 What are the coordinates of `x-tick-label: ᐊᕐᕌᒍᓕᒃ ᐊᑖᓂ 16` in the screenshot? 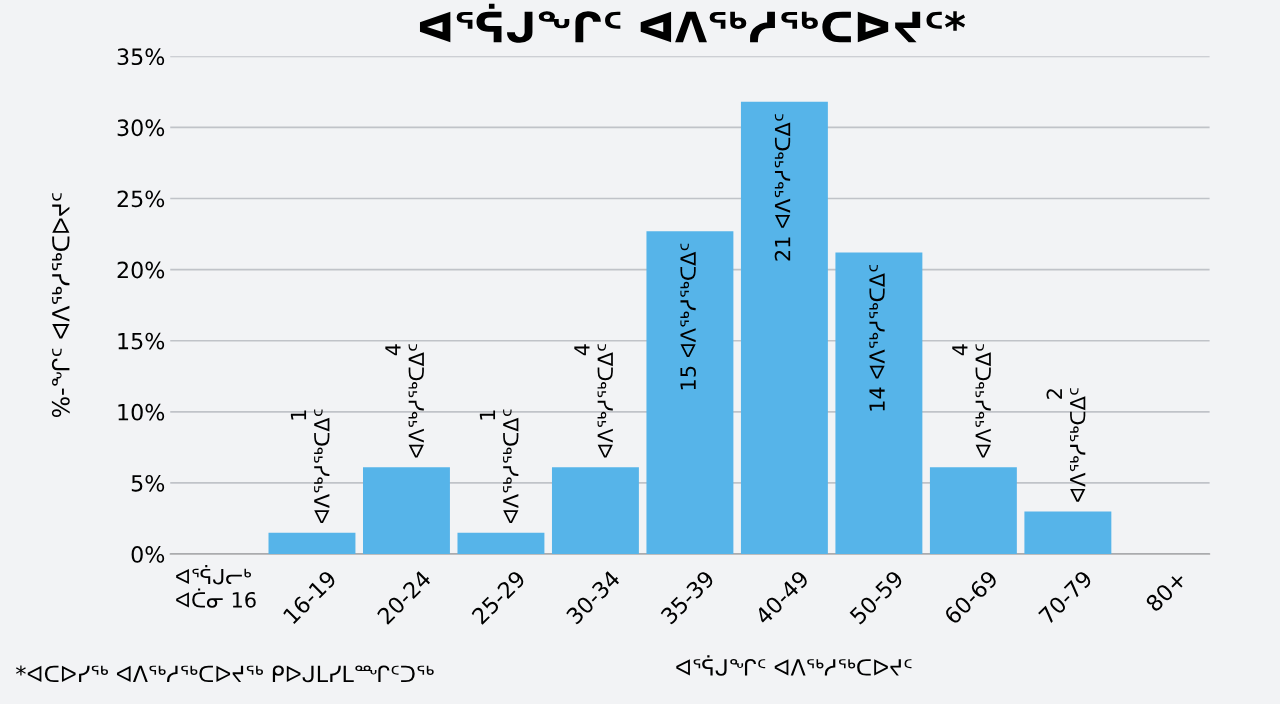 It's located at (216, 586).